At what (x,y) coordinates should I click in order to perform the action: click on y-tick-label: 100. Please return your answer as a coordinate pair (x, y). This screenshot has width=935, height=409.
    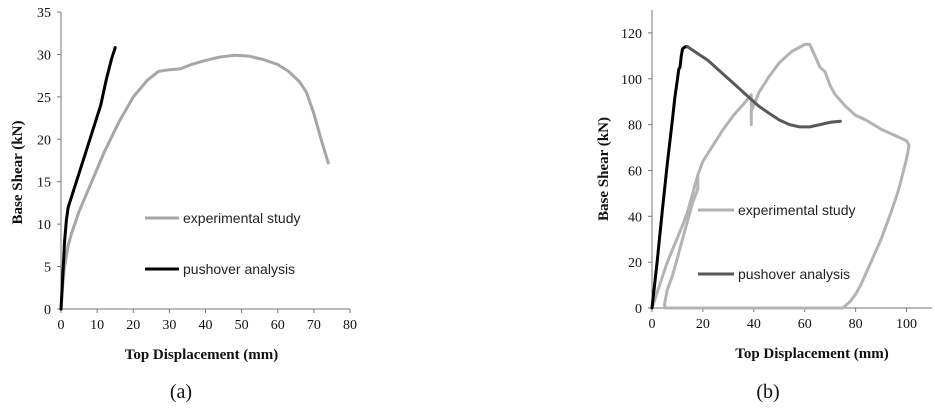
    Looking at the image, I should click on (631, 80).